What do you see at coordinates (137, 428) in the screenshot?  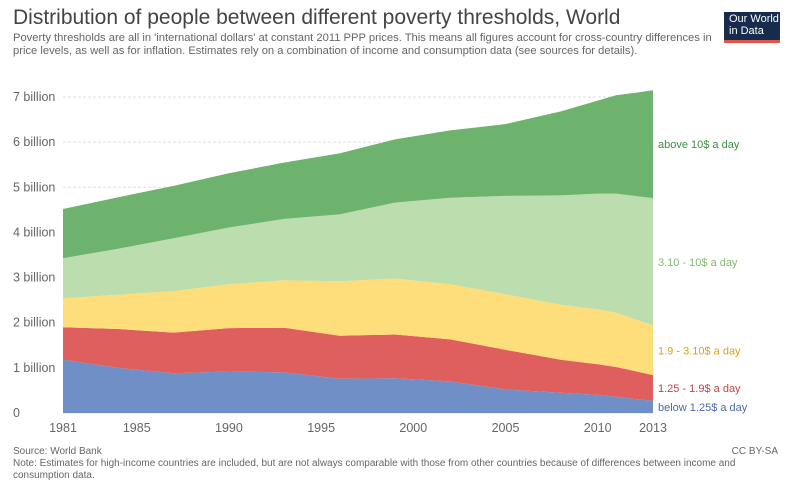 I see `x-tick-label: 1985` at bounding box center [137, 428].